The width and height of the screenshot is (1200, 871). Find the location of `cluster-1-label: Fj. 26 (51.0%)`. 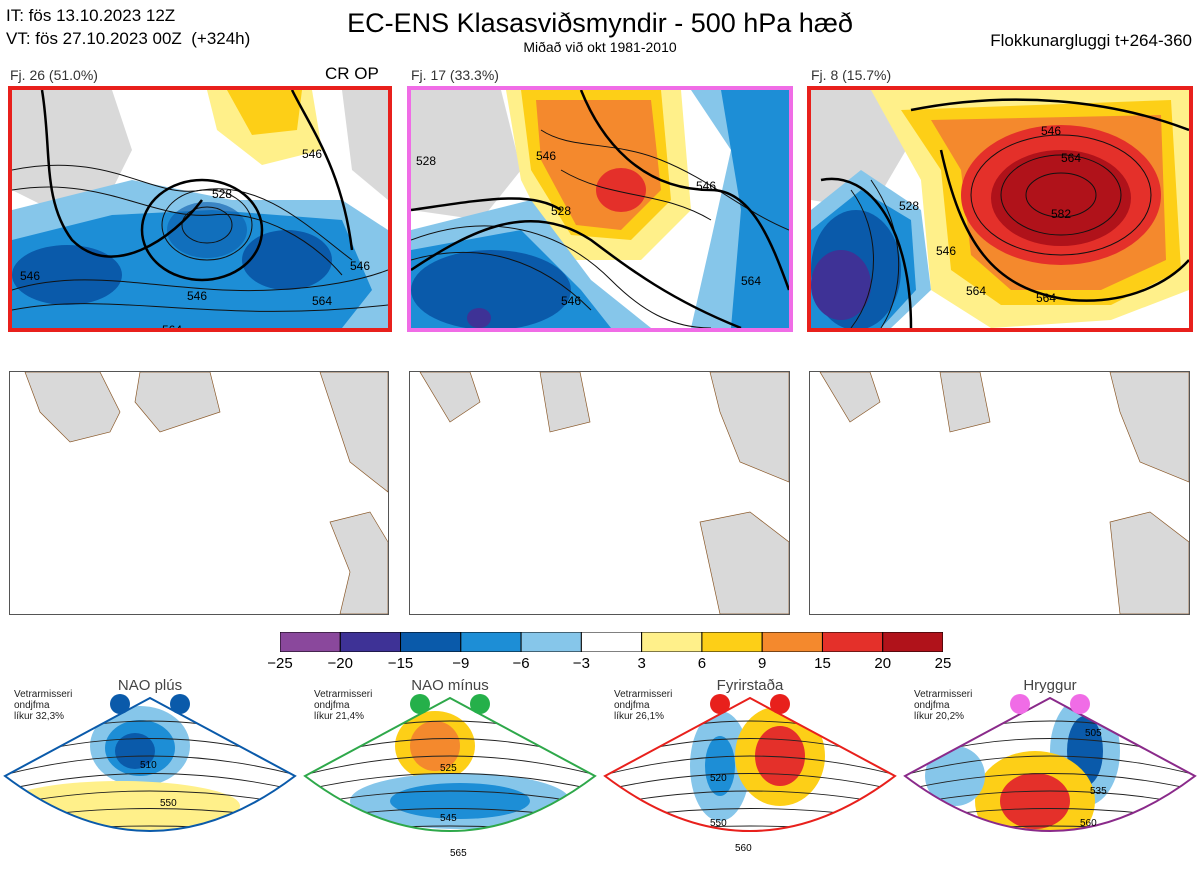

cluster-1-label: Fj. 26 (51.0%) is located at coordinates (54, 75).